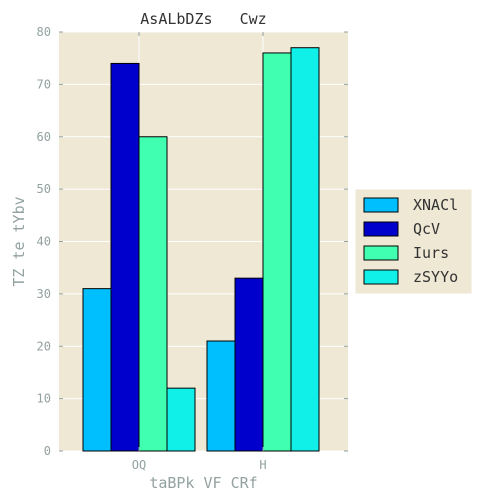  Describe the element at coordinates (203, 19) in the screenshot. I see `chart-title: AsALbDZs Cwz` at that location.